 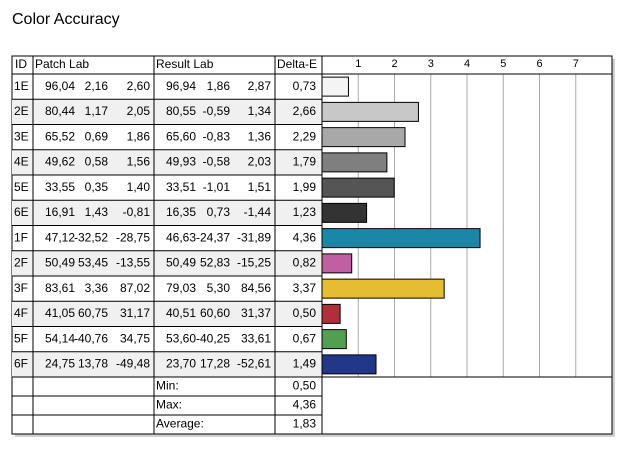 I want to click on lab-value: 1,43, so click(x=97, y=212).